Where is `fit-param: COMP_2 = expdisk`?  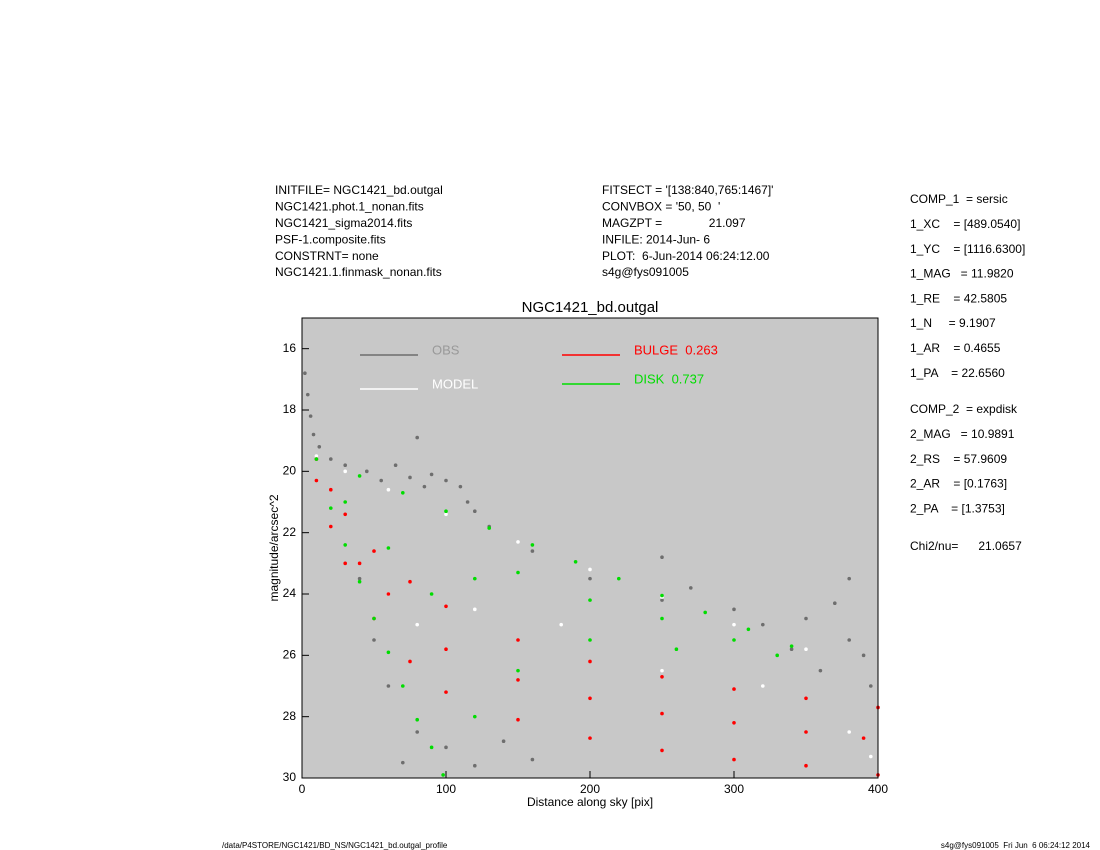
fit-param: COMP_2 = expdisk is located at coordinates (964, 409).